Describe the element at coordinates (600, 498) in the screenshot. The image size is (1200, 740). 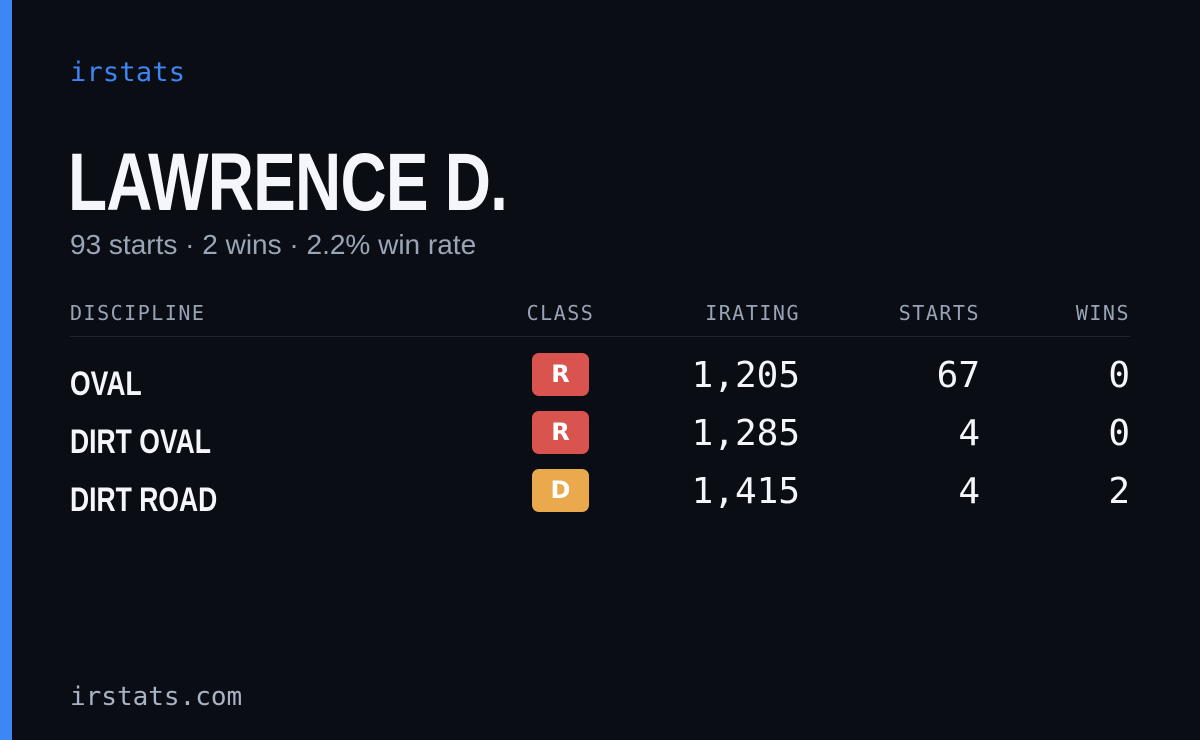
I see `table-row: DIRT ROAD D 1,415 4 2` at that location.